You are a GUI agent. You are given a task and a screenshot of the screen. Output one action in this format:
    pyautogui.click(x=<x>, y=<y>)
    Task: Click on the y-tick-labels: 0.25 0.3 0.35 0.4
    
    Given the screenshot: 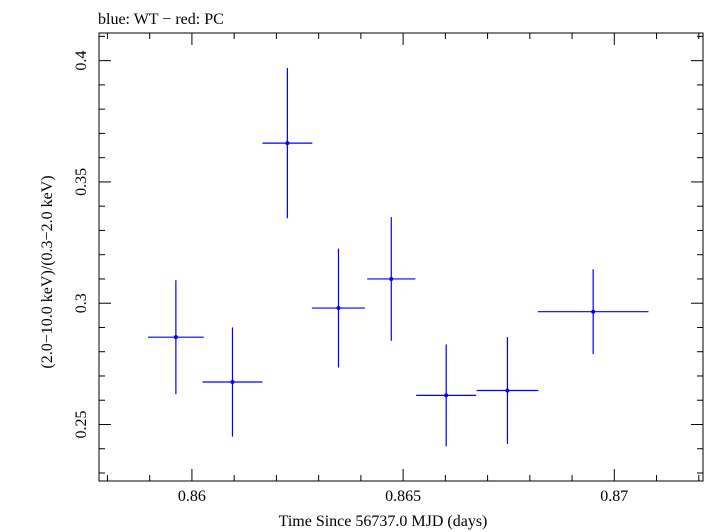 What is the action you would take?
    pyautogui.click(x=81, y=245)
    